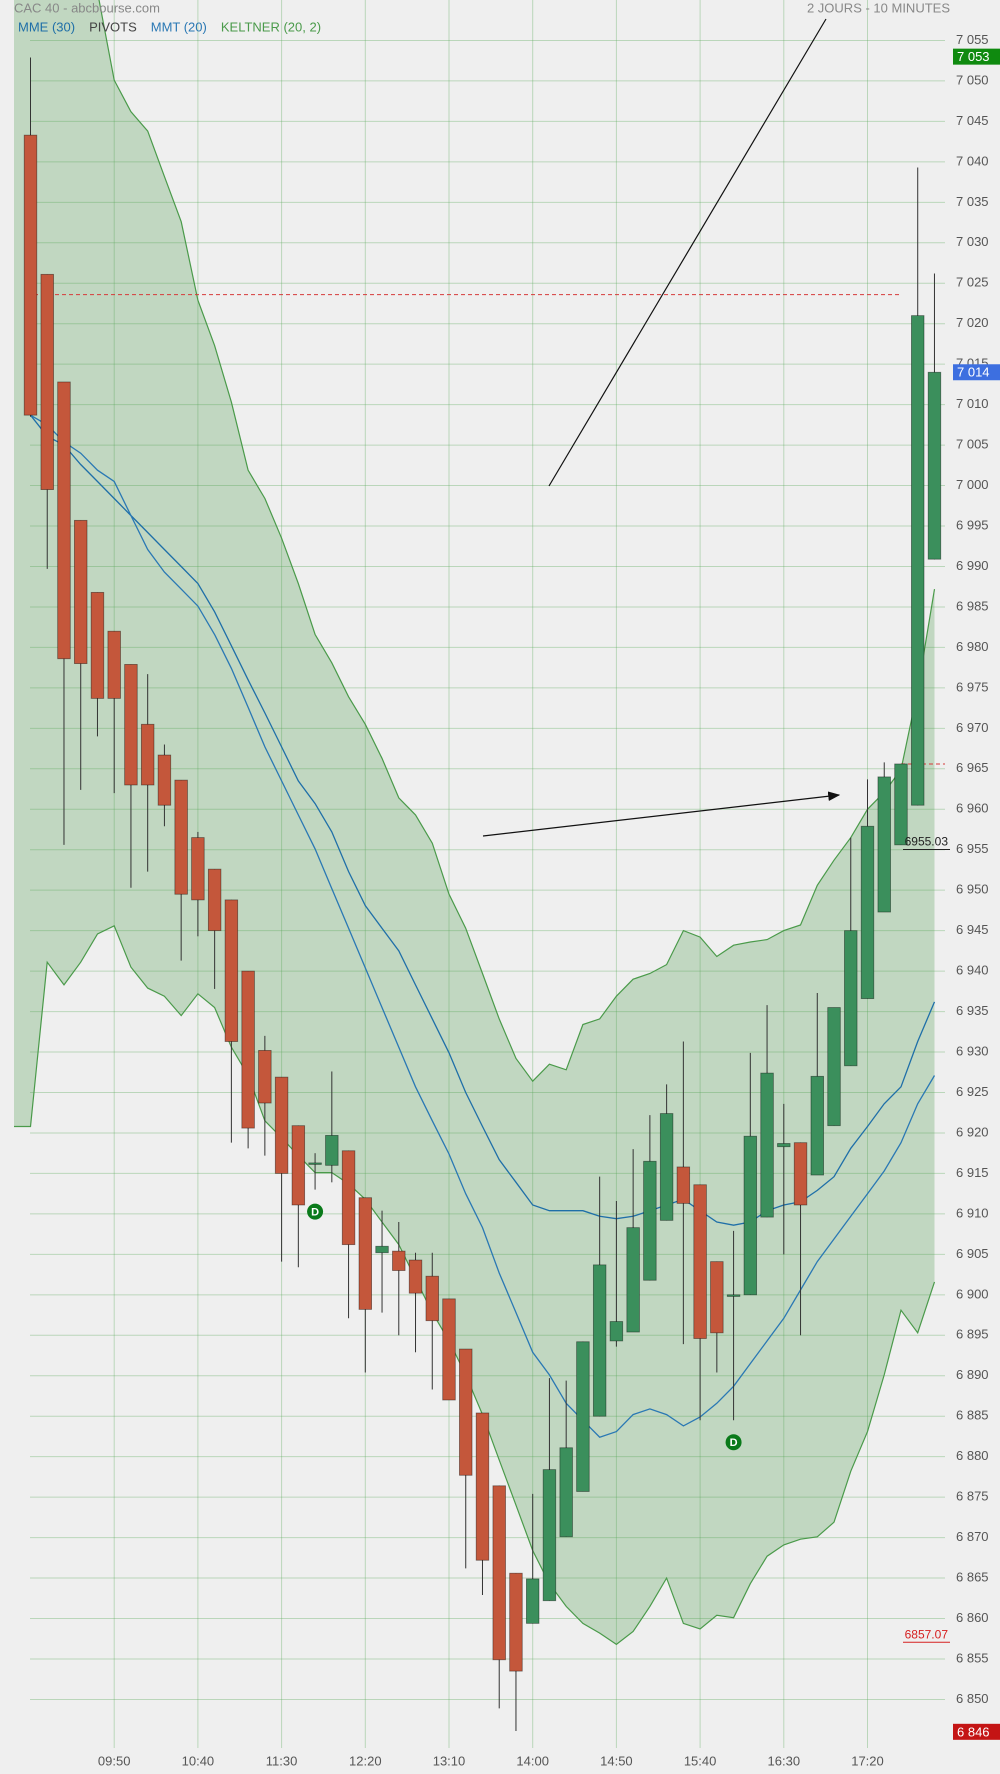 The height and width of the screenshot is (1774, 1000). I want to click on x-tick-label: 11:30, so click(282, 1760).